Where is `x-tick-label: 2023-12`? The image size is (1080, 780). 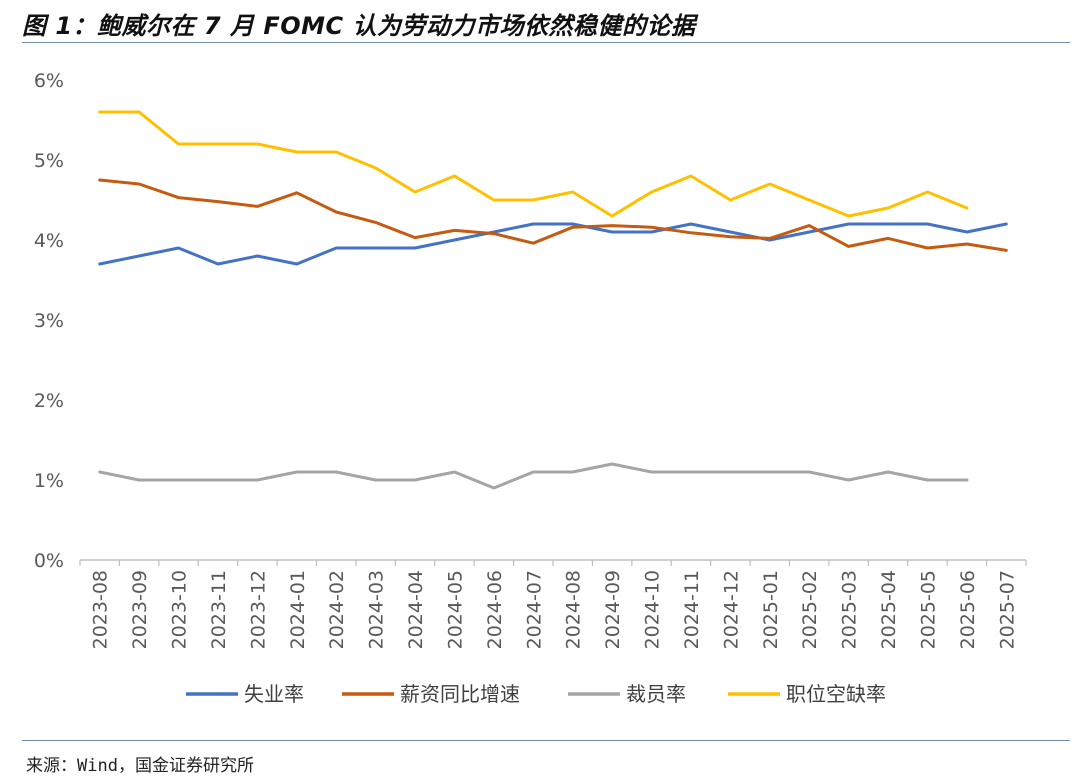 x-tick-label: 2023-12 is located at coordinates (258, 609).